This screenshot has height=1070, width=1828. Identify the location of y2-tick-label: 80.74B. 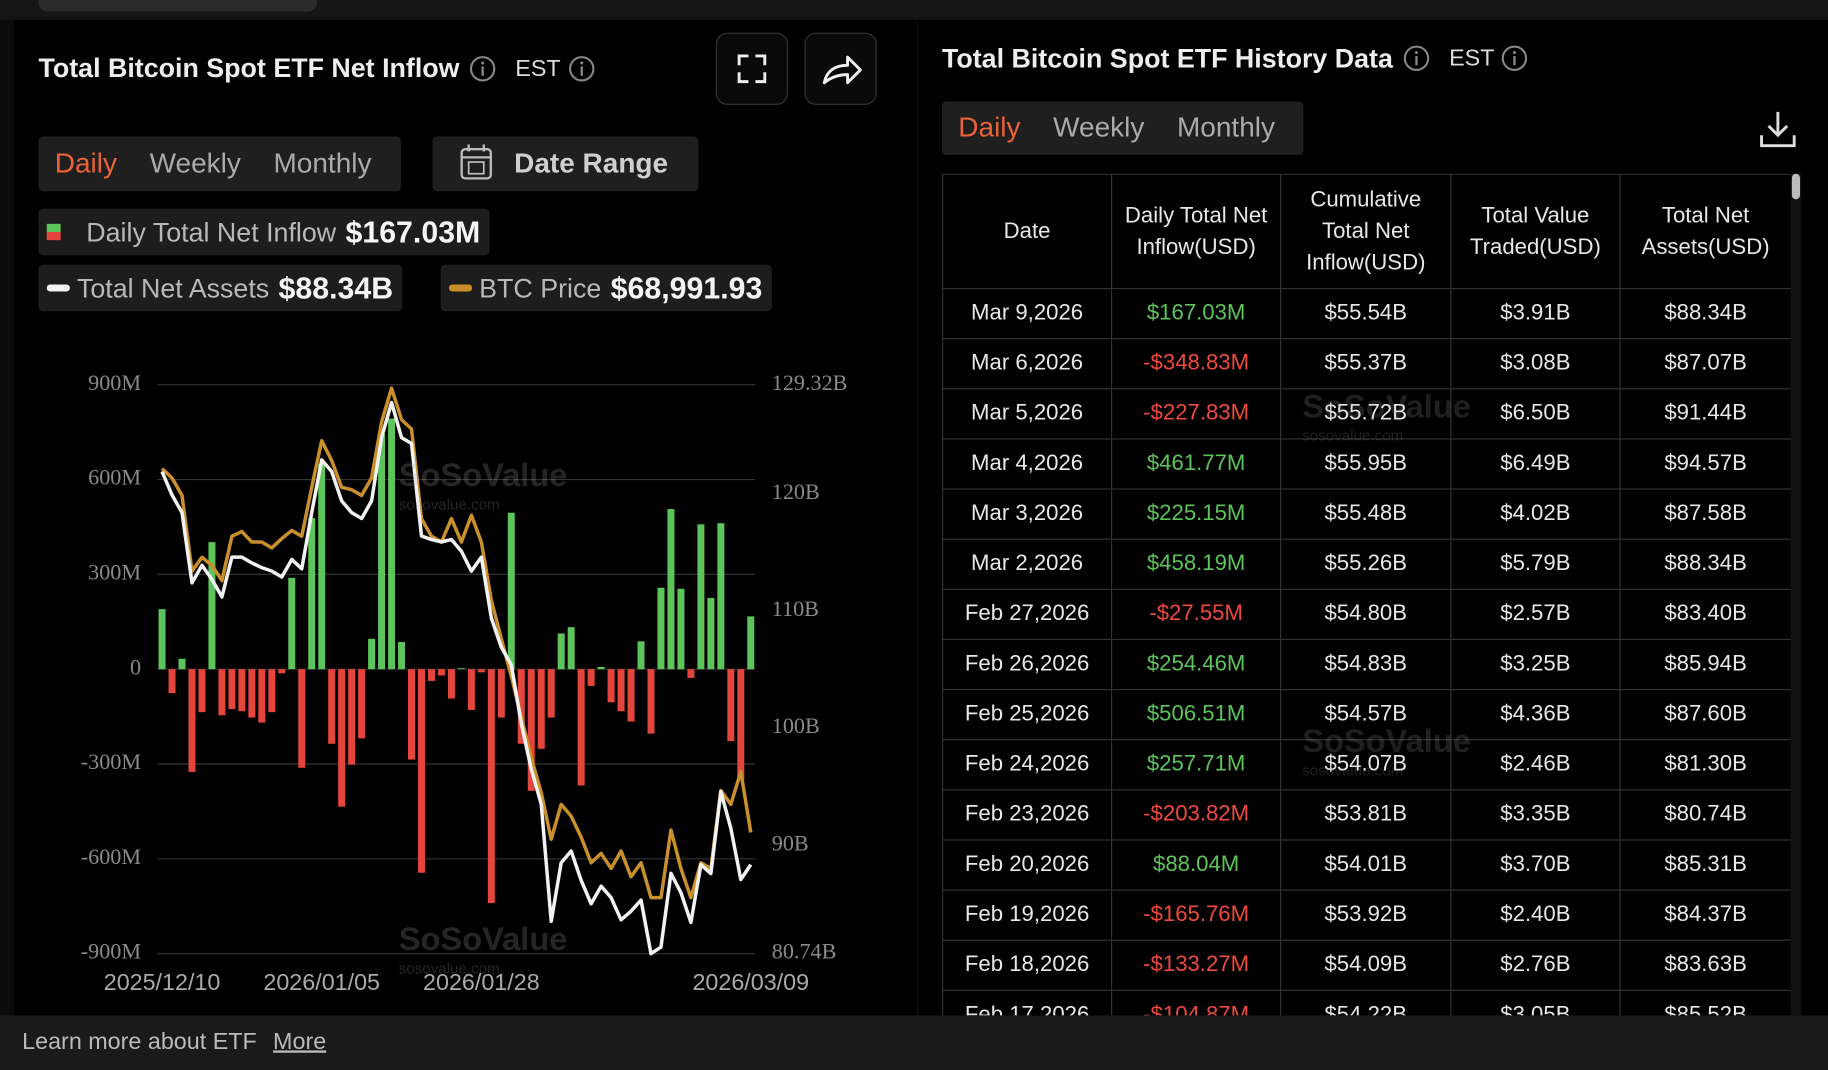
(804, 951).